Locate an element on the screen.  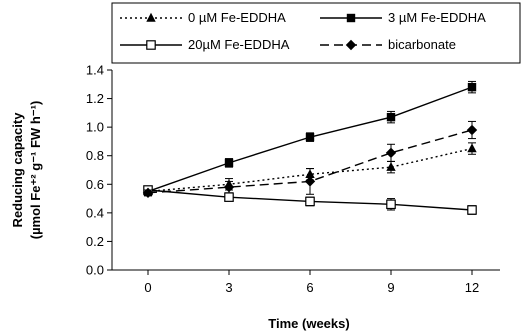
y-tick-label: 0.8 is located at coordinates (95, 155).